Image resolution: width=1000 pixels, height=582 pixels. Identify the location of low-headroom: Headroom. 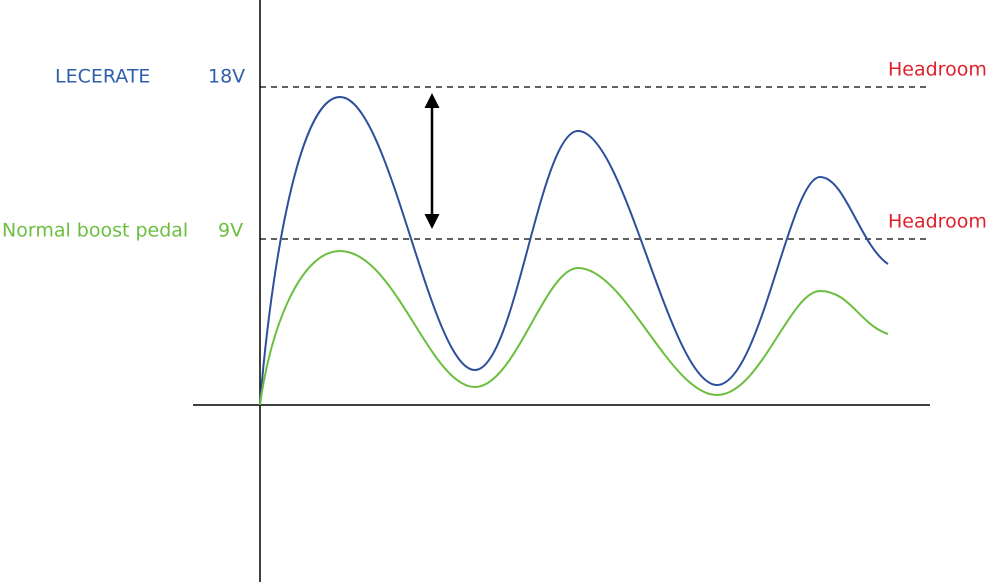
(937, 222).